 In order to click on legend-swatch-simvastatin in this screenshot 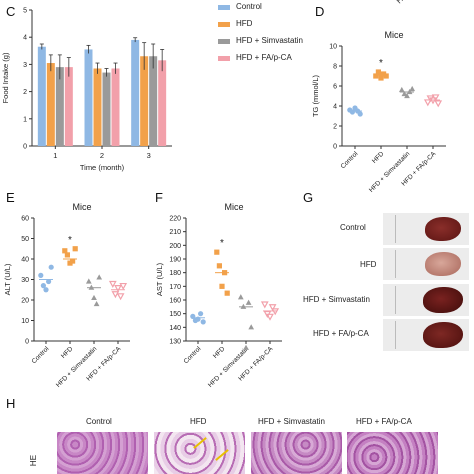, I will do `click(224, 41)`.